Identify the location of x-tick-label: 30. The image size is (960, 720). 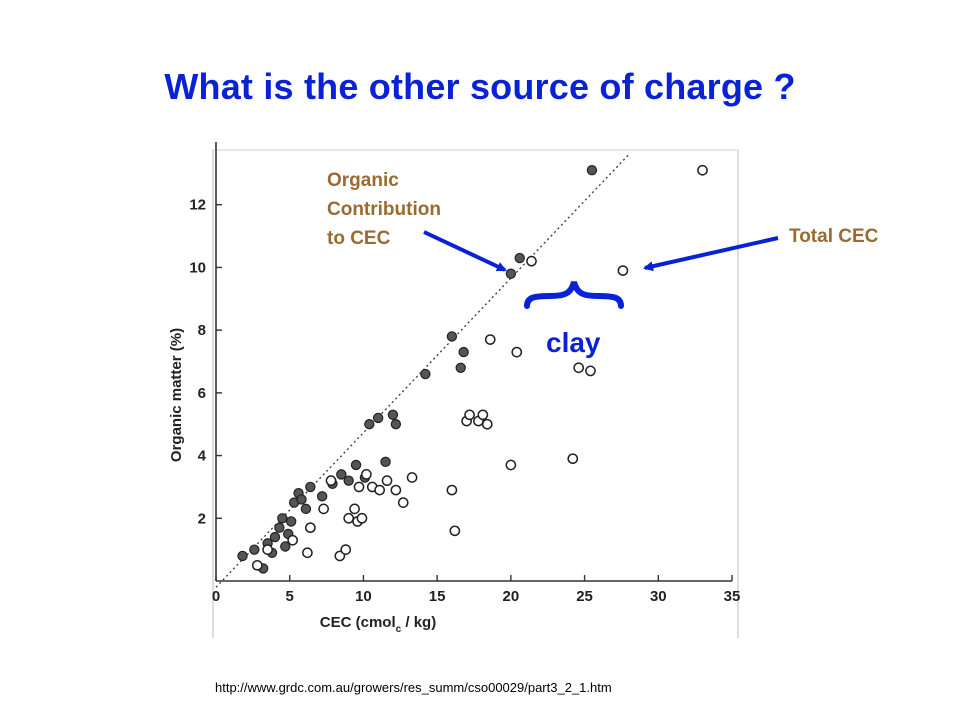
(658, 596).